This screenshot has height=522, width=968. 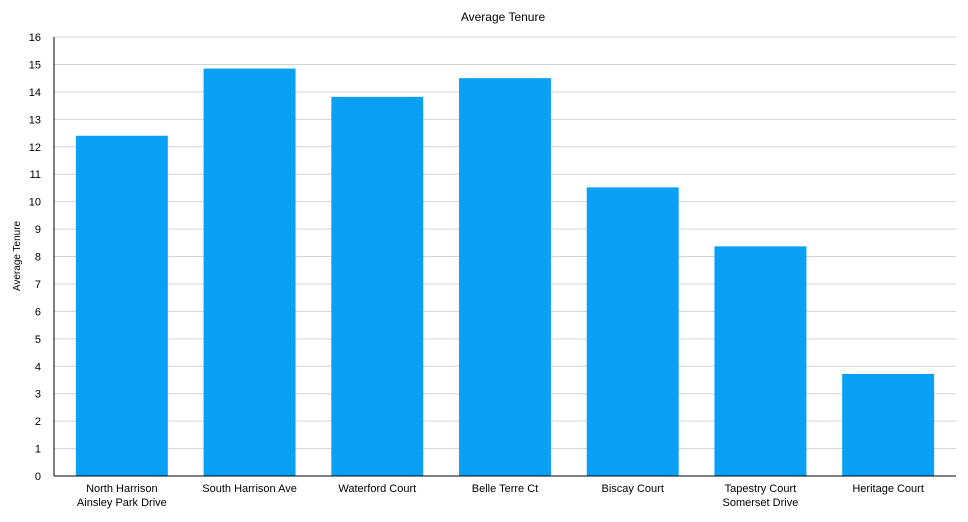 I want to click on y-tick-label: 0, so click(x=38, y=477).